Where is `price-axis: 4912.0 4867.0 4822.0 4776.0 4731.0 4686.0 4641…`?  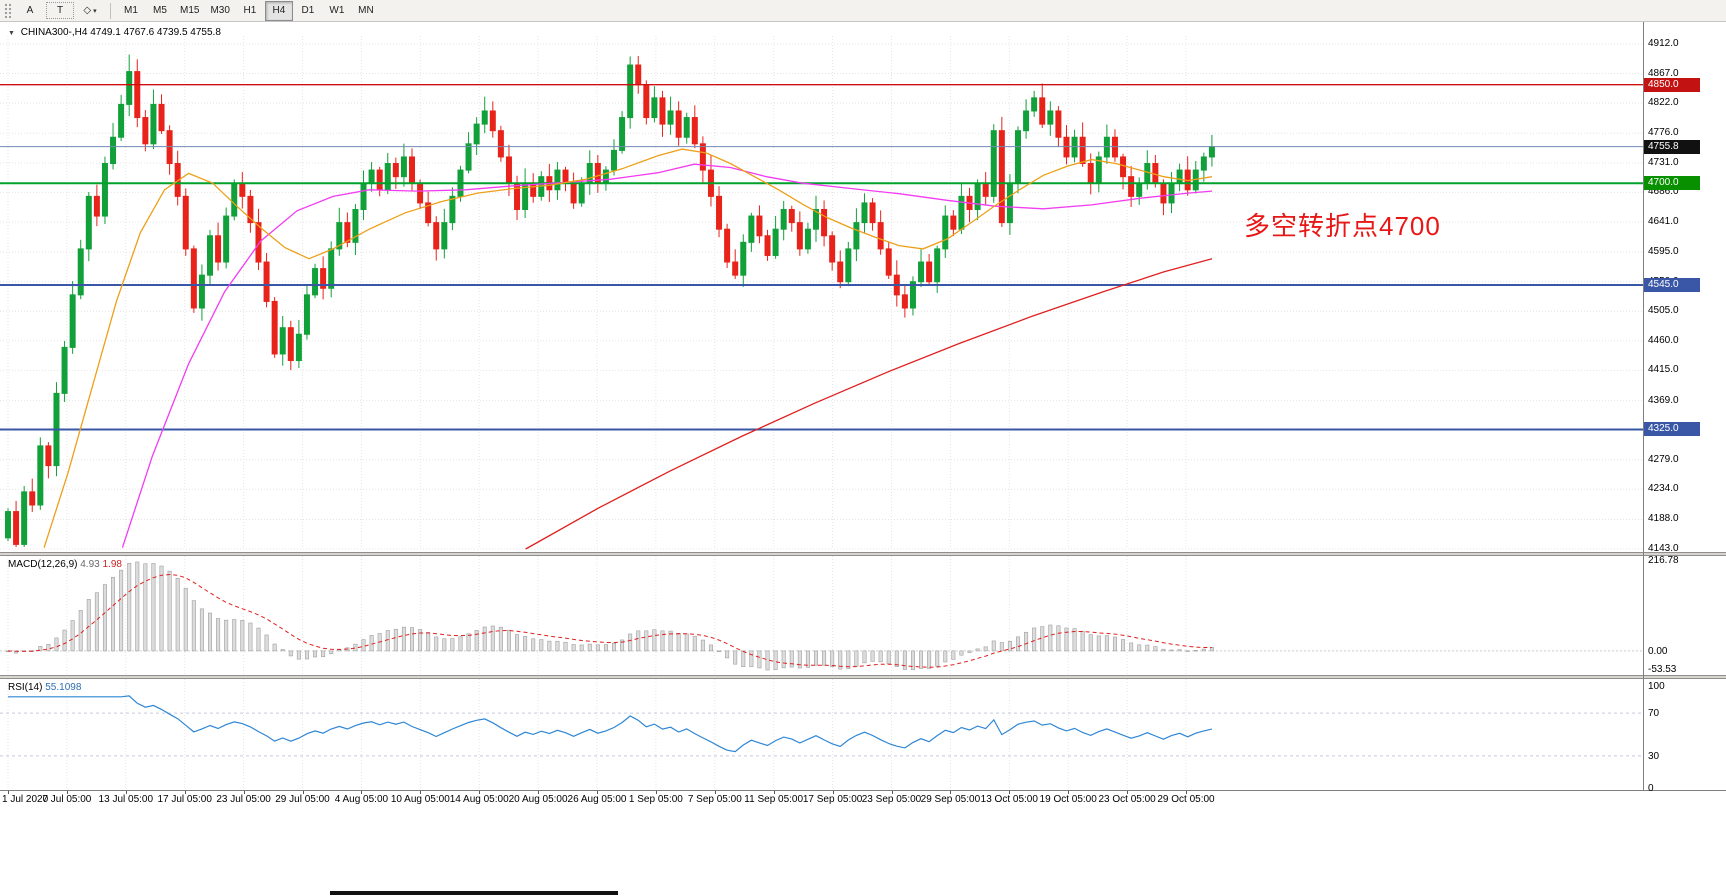
price-axis: 4912.0 4867.0 4822.0 4776.0 4731.0 4686.0 4641… is located at coordinates (1685, 408).